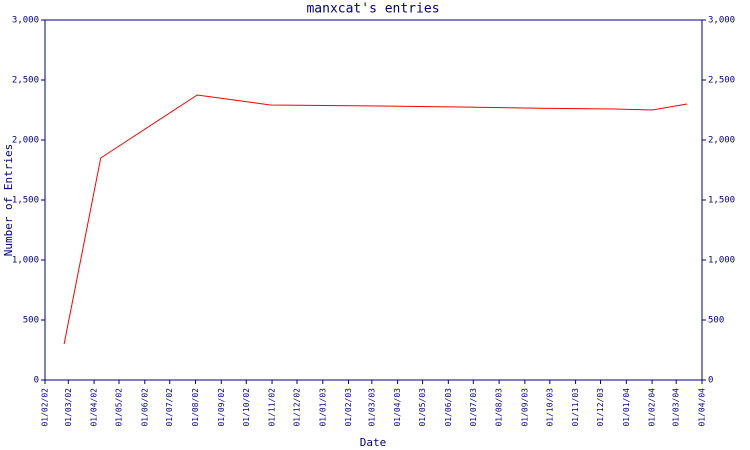 The image size is (750, 450). I want to click on x-tick-label: 01/07/03, so click(473, 407).